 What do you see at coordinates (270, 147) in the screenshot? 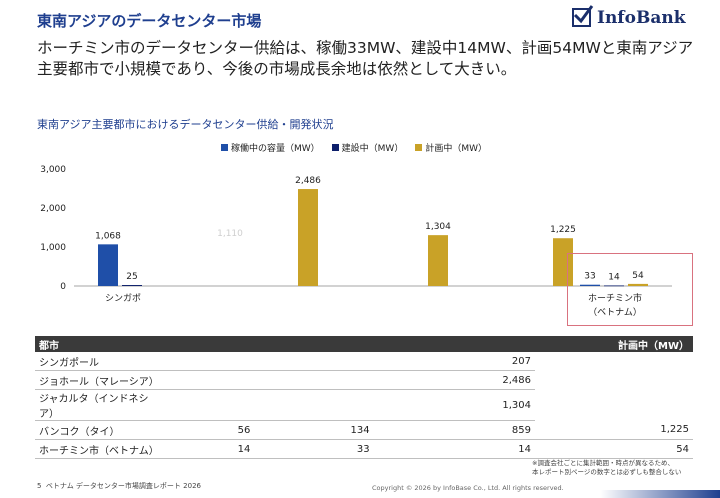
I see `legend-item-operating: 稼働中の容量（MW）` at bounding box center [270, 147].